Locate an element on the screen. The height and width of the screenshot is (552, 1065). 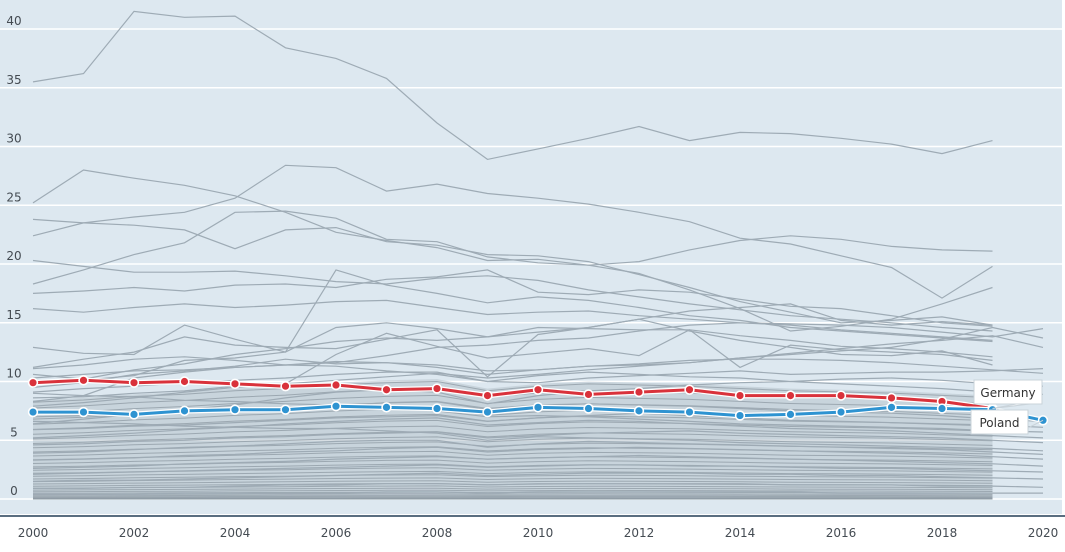
x-tick-label-2010: 2010 is located at coordinates (538, 533).